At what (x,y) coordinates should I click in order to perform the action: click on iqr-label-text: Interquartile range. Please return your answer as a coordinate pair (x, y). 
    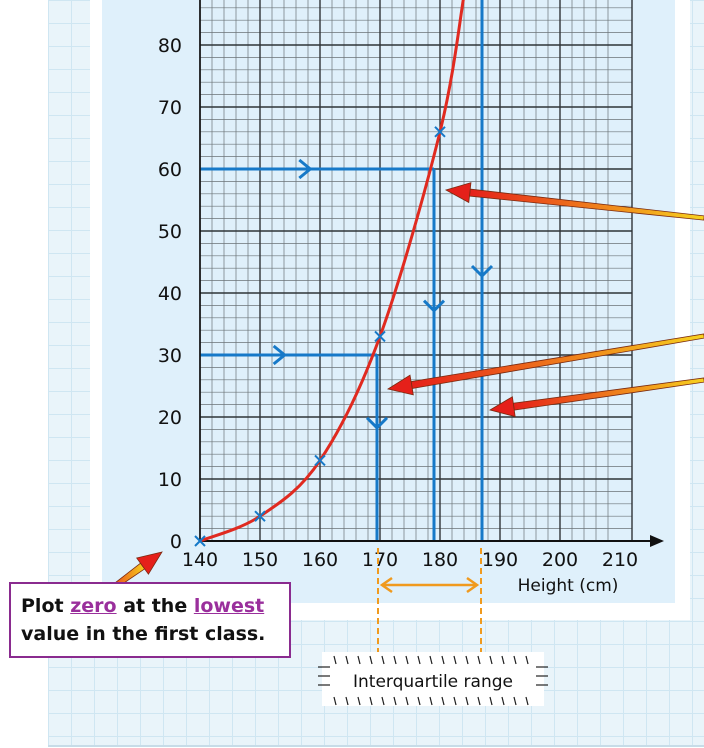
    Looking at the image, I should click on (433, 682).